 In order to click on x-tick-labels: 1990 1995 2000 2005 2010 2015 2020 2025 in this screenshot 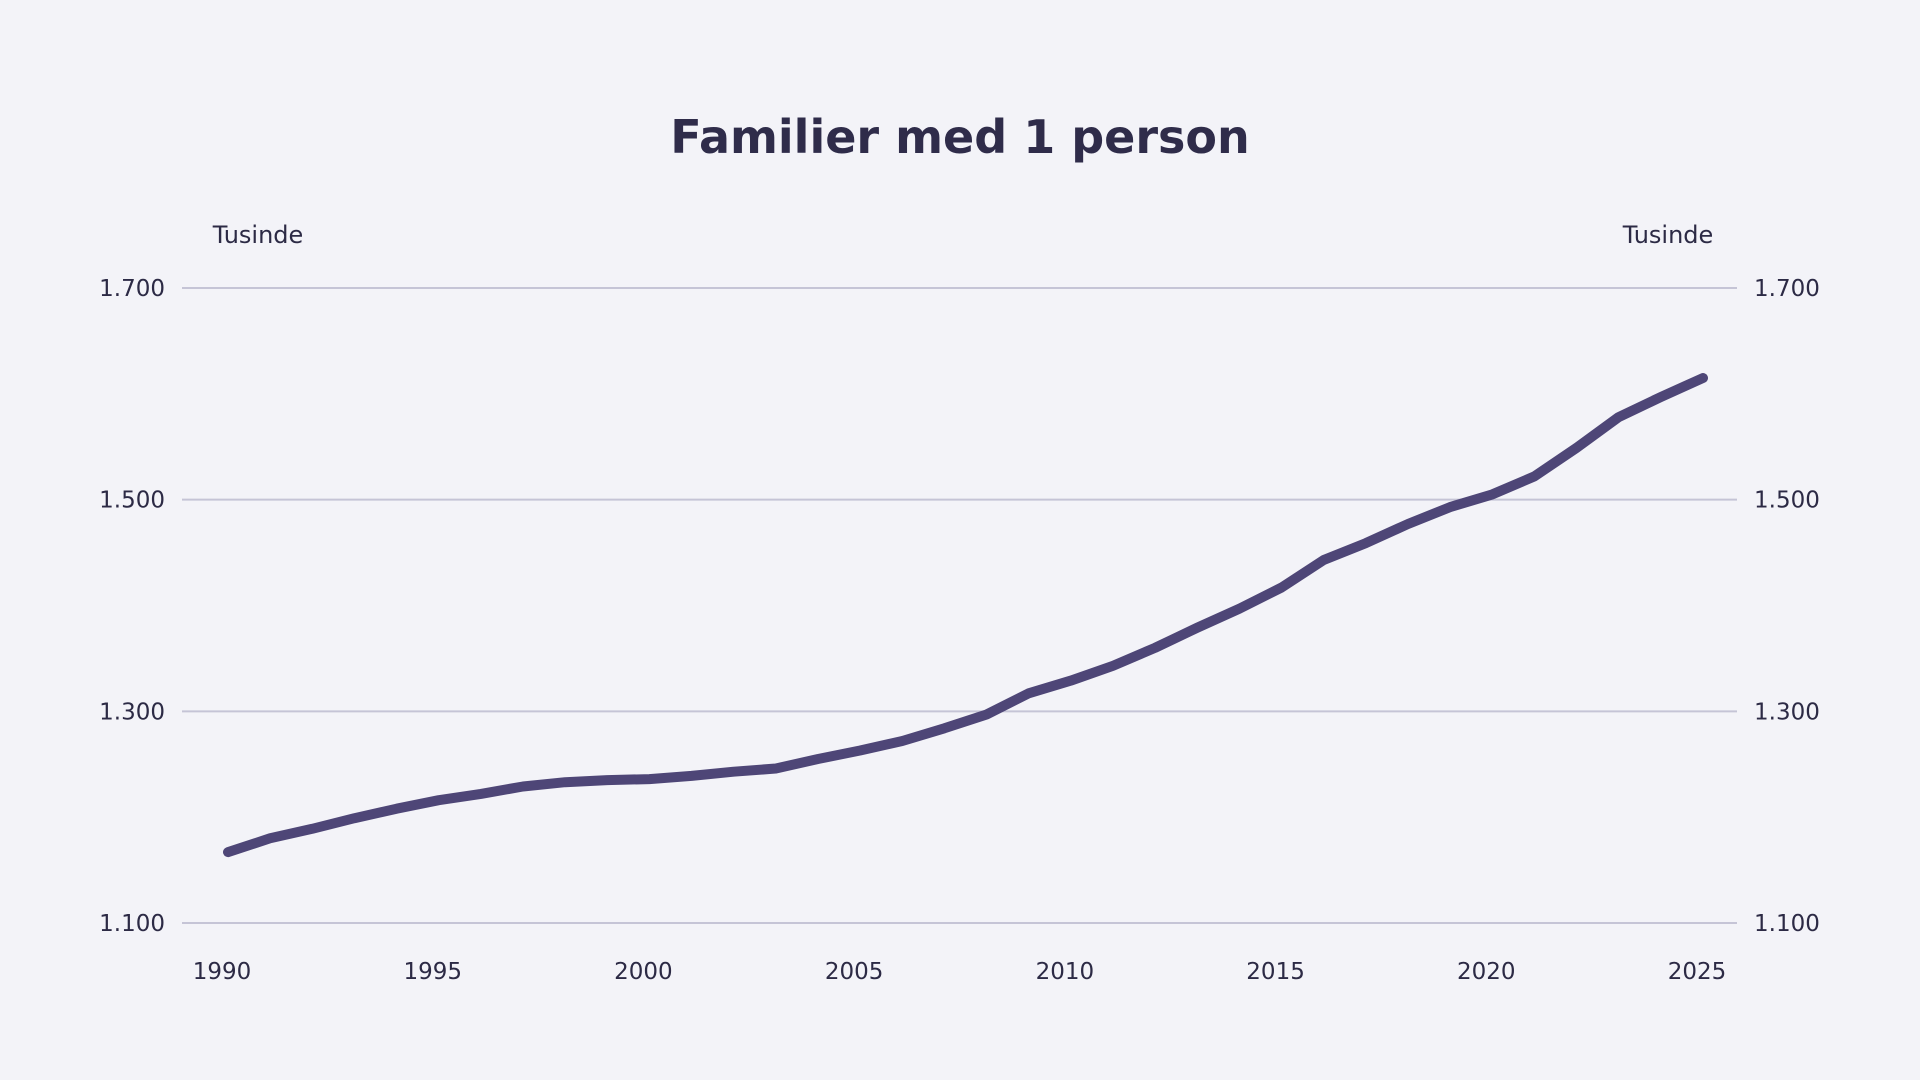, I will do `click(960, 972)`.